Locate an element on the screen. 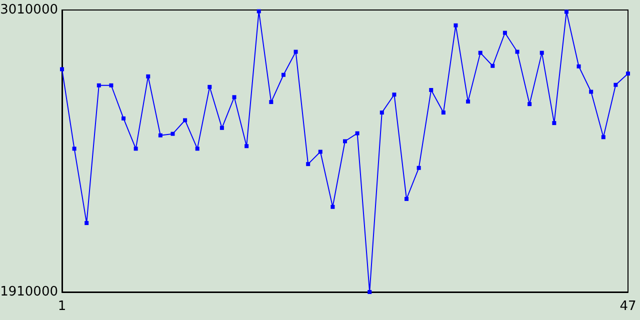  y-tick-label: 1910000 is located at coordinates (29, 292).